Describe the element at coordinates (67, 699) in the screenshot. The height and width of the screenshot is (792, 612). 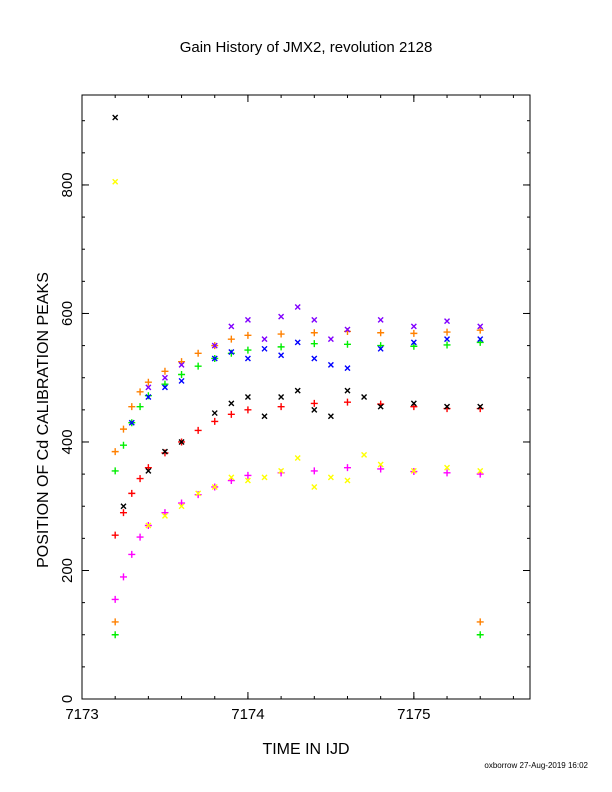
I see `y-tick-label: 0` at that location.